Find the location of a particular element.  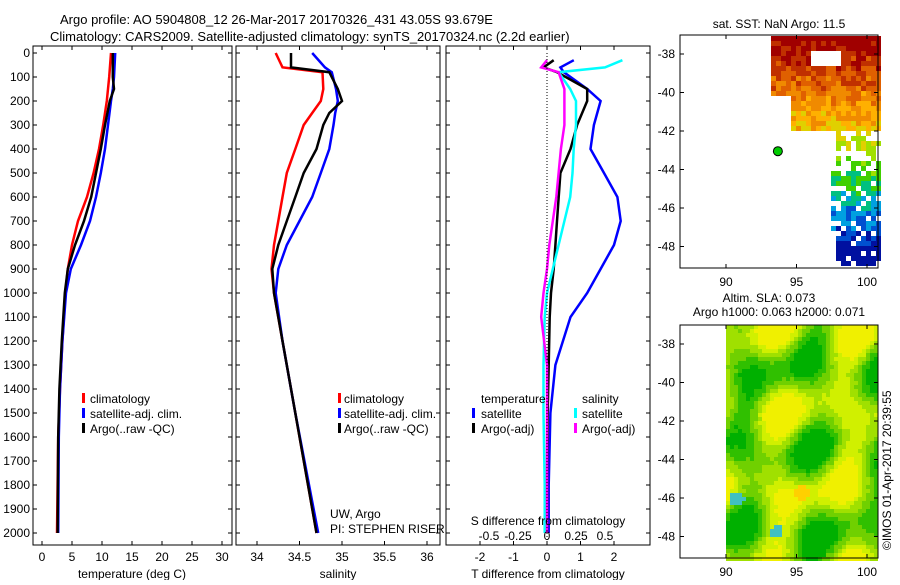

legend-label: climatology is located at coordinates (120, 399).